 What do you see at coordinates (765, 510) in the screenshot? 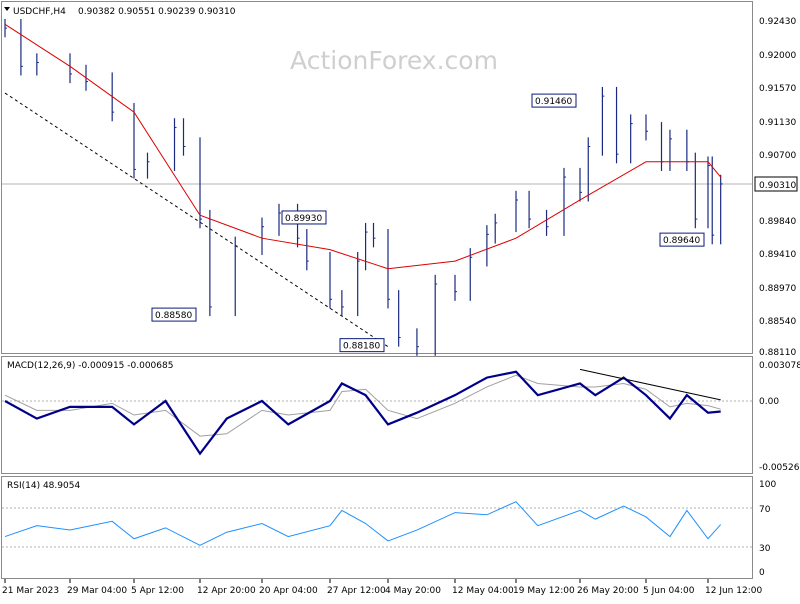
I see `rsi-tick-label: 70` at bounding box center [765, 510].